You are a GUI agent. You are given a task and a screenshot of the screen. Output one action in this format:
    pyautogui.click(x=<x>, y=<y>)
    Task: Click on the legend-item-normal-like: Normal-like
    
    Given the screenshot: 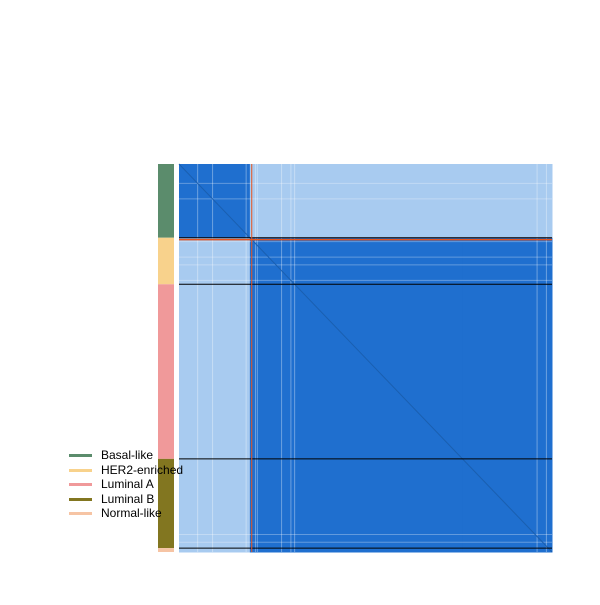 What is the action you would take?
    pyautogui.click(x=138, y=512)
    